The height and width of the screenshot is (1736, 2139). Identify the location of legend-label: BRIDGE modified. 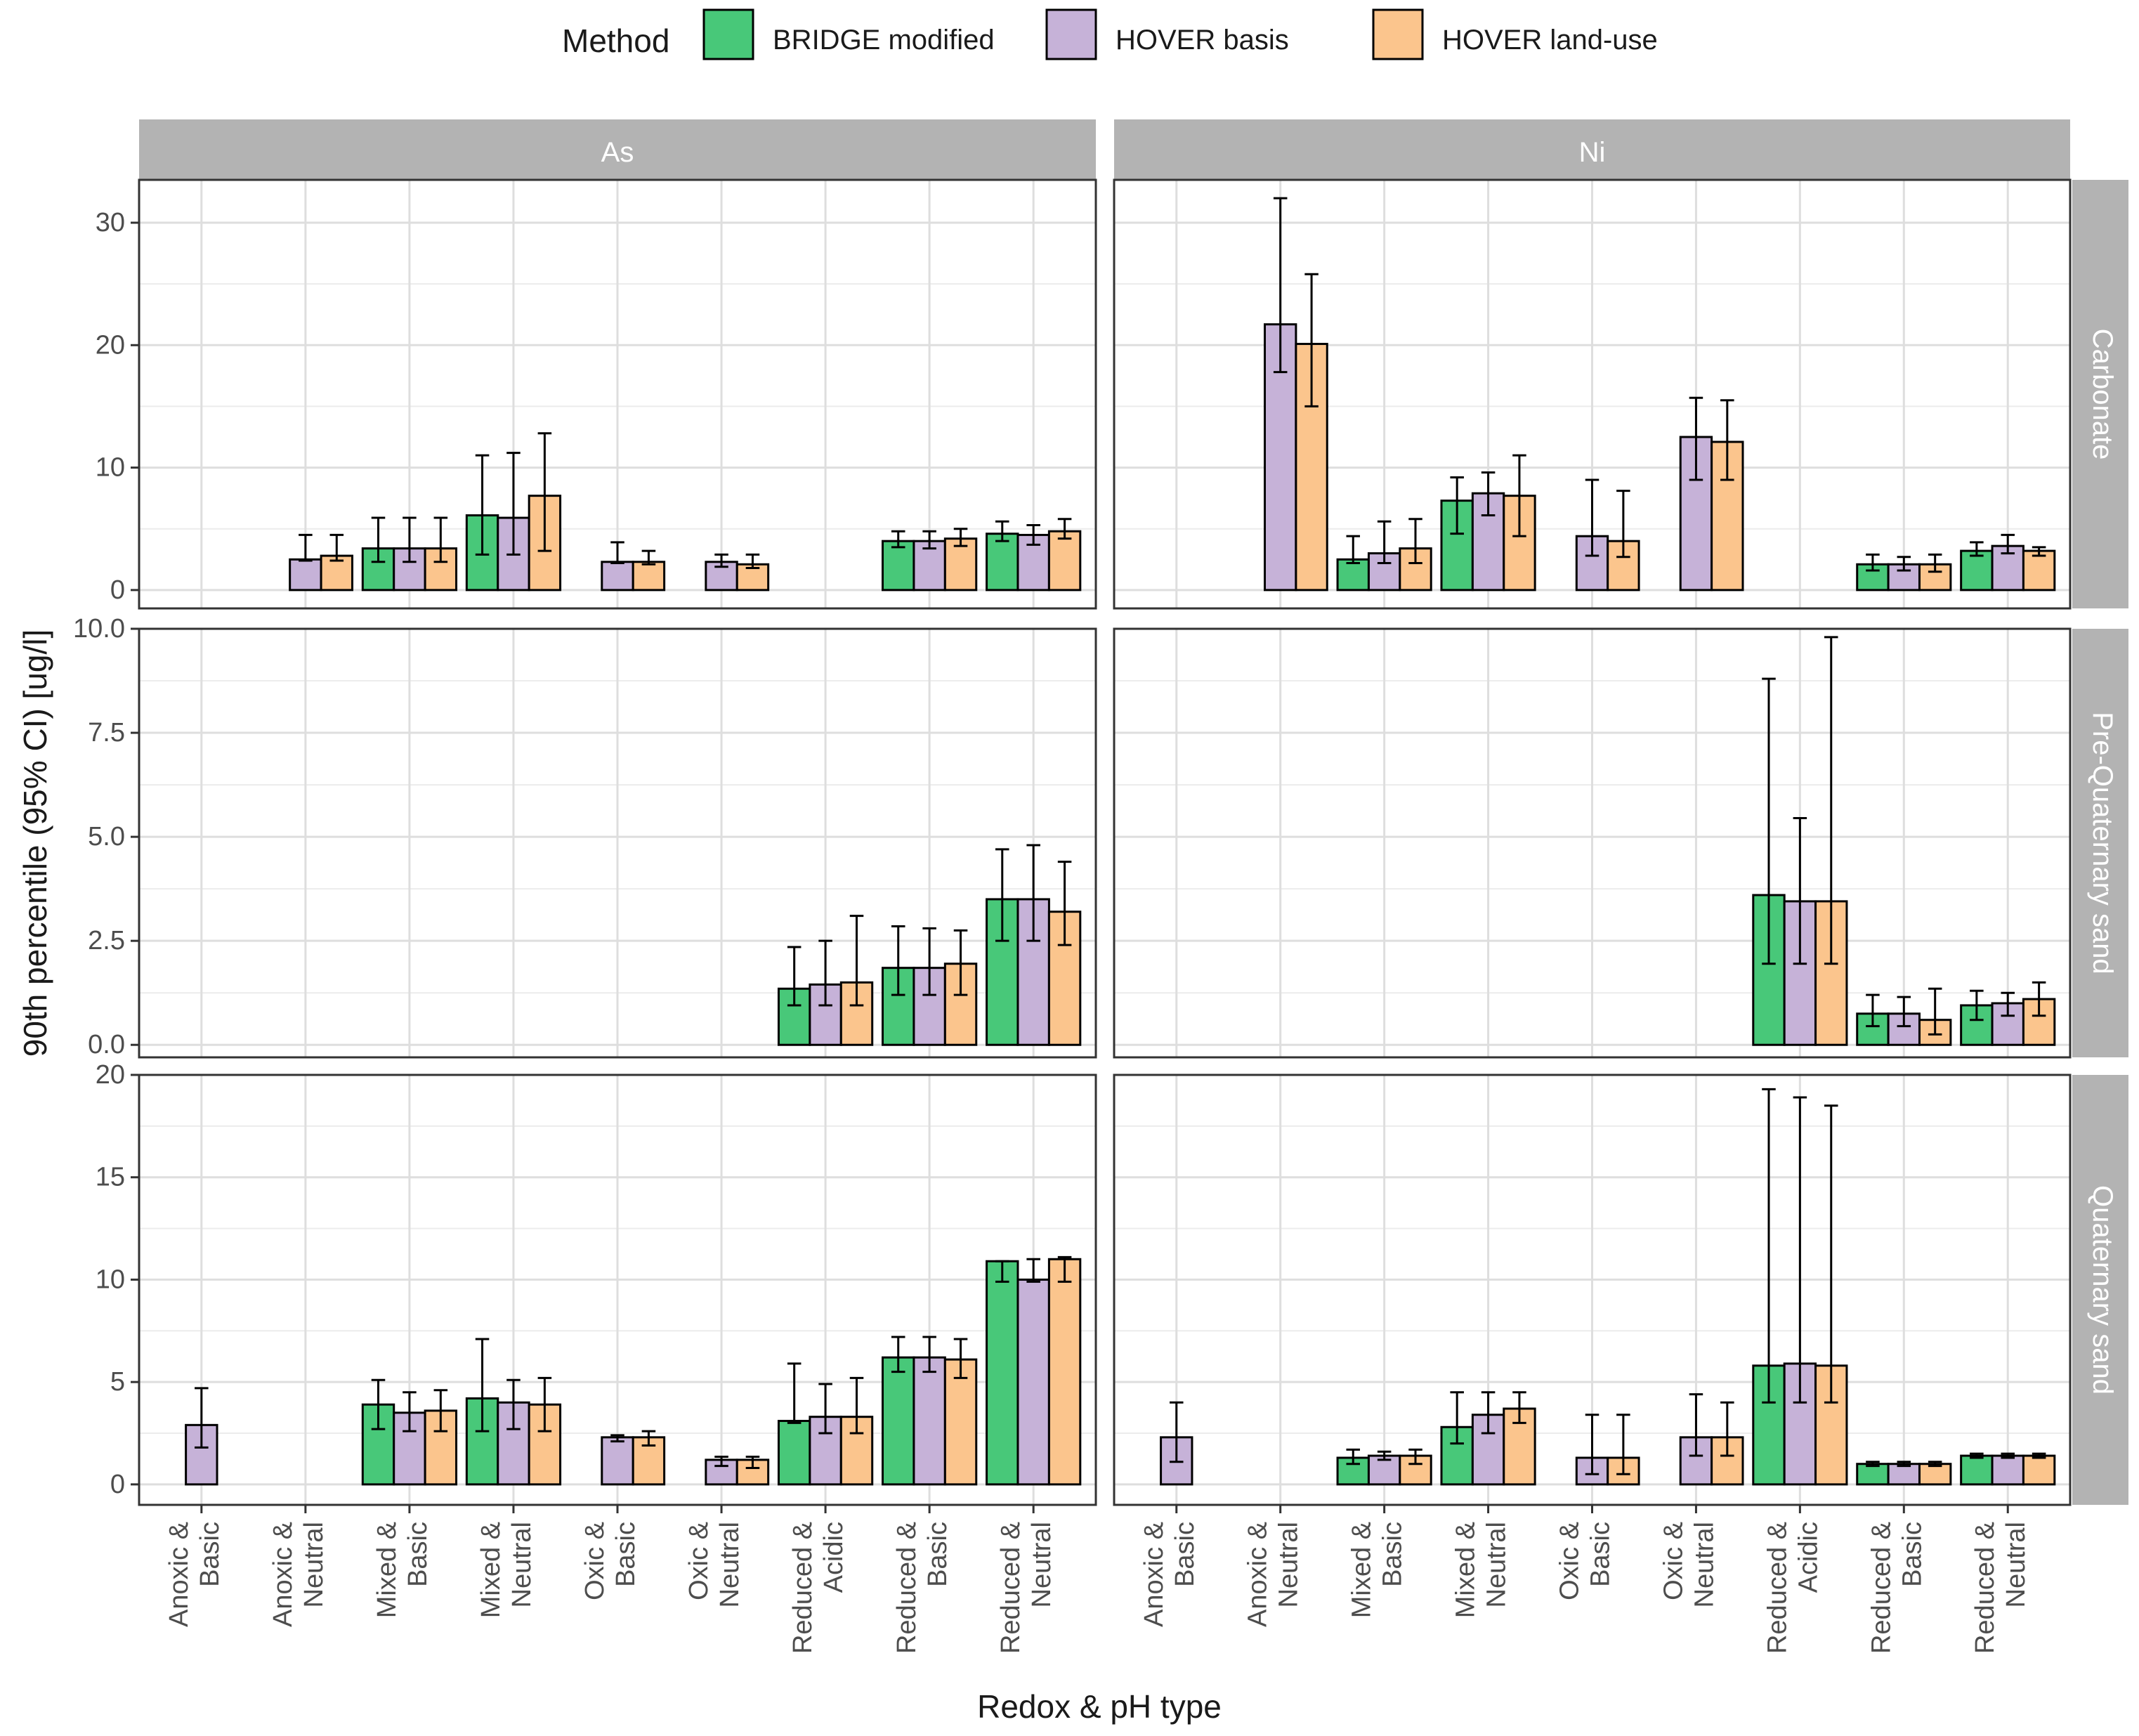
(884, 40).